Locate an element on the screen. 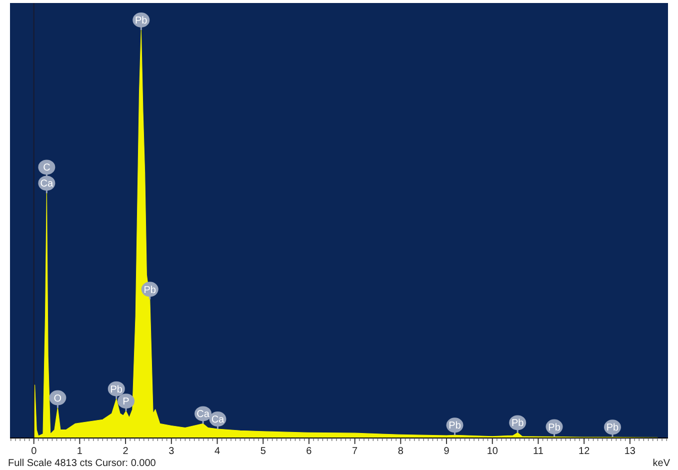 This screenshot has width=678, height=470. x-tick-label: 0 is located at coordinates (34, 451).